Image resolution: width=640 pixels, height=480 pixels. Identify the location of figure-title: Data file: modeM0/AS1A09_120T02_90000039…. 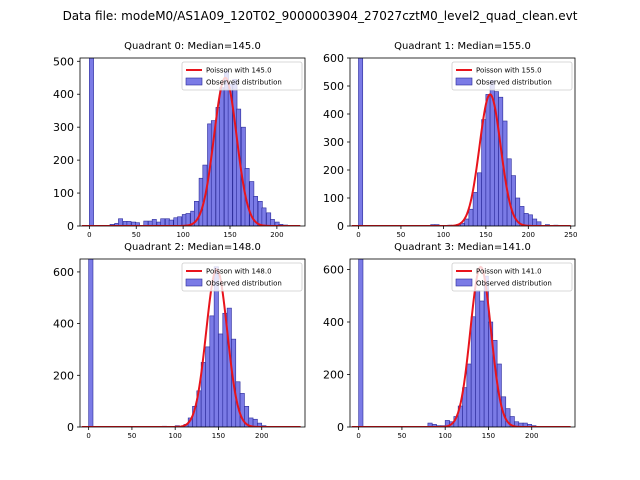
(320, 16).